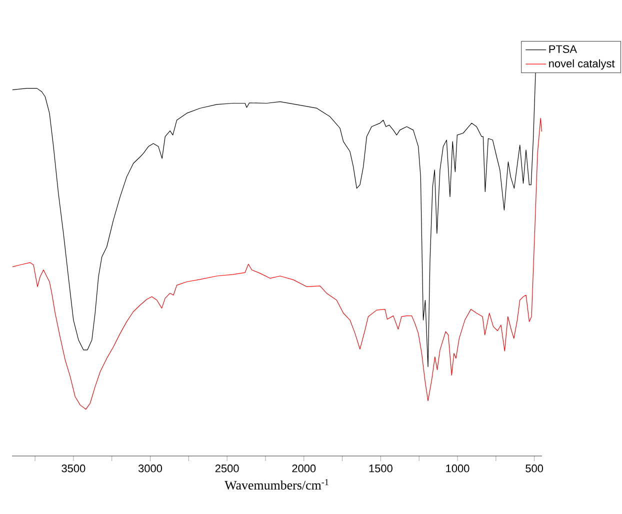  I want to click on legend-label: PTSA, so click(563, 49).